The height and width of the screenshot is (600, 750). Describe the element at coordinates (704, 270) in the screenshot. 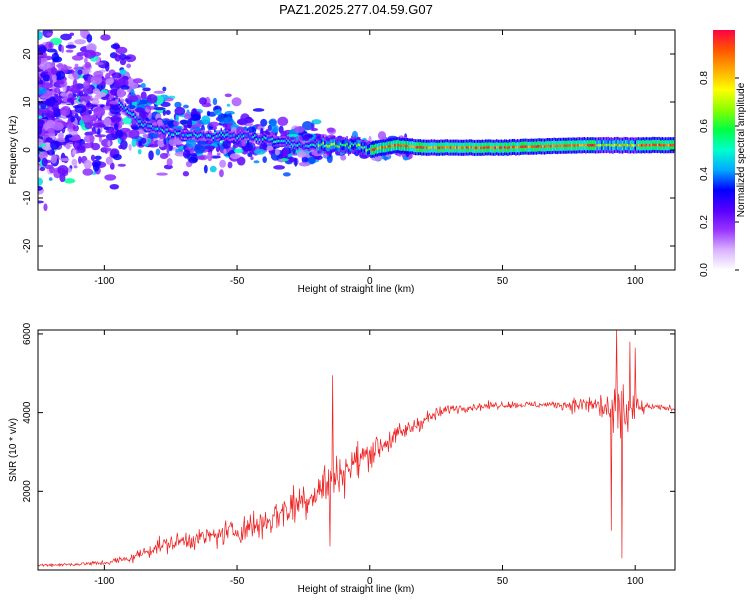

I see `colorbar-tick-label: 0.0` at that location.